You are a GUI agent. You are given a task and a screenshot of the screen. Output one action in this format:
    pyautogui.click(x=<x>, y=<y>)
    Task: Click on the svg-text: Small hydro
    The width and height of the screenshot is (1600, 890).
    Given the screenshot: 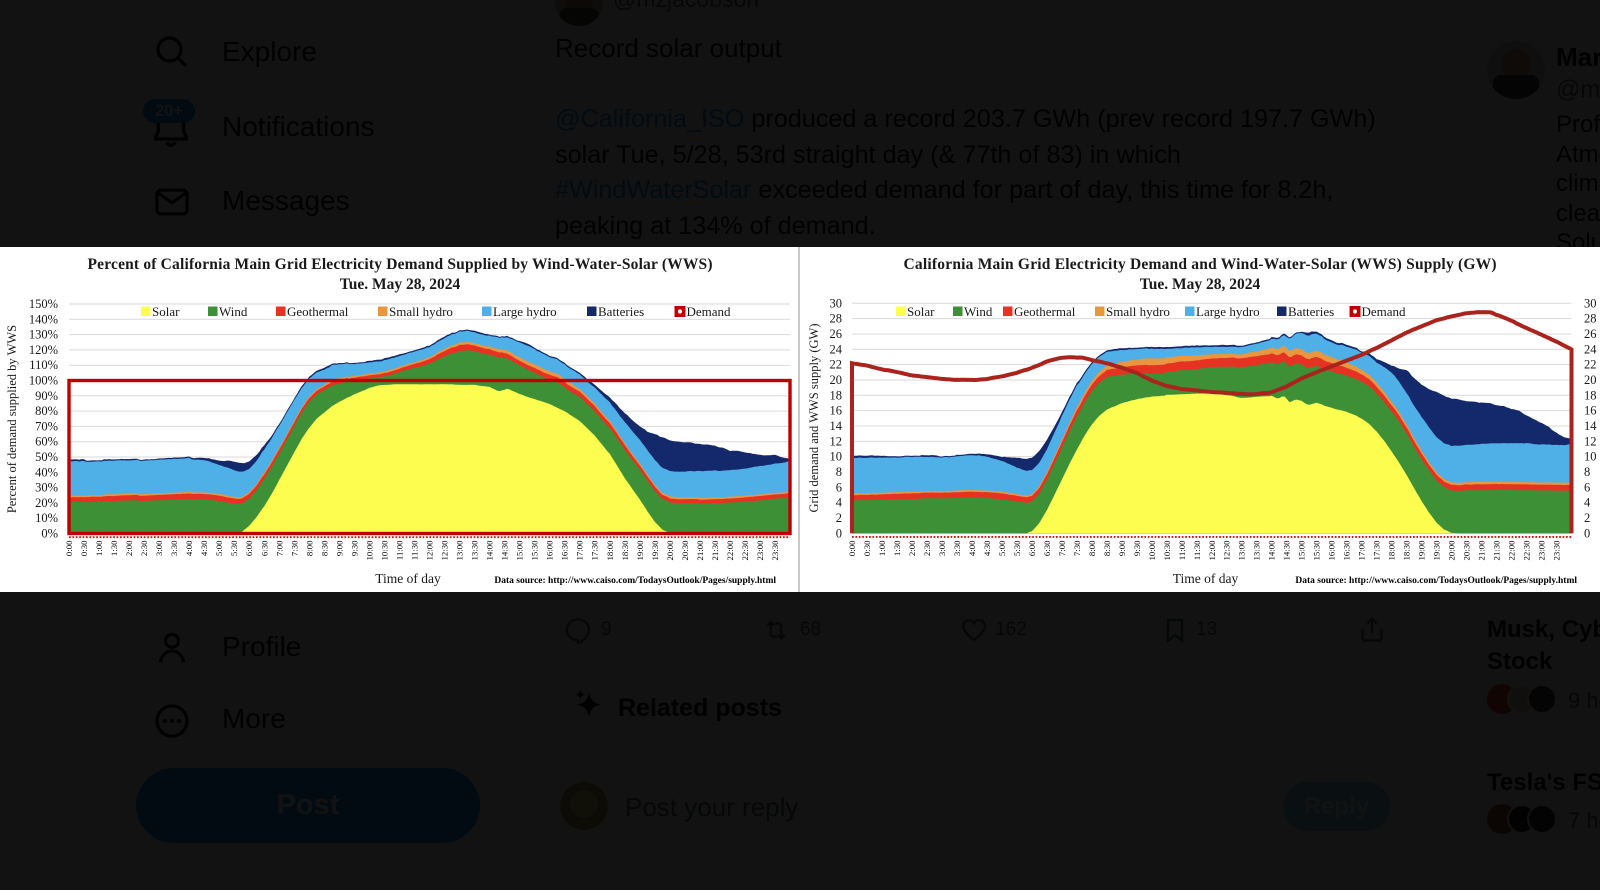 What is the action you would take?
    pyautogui.click(x=1138, y=311)
    